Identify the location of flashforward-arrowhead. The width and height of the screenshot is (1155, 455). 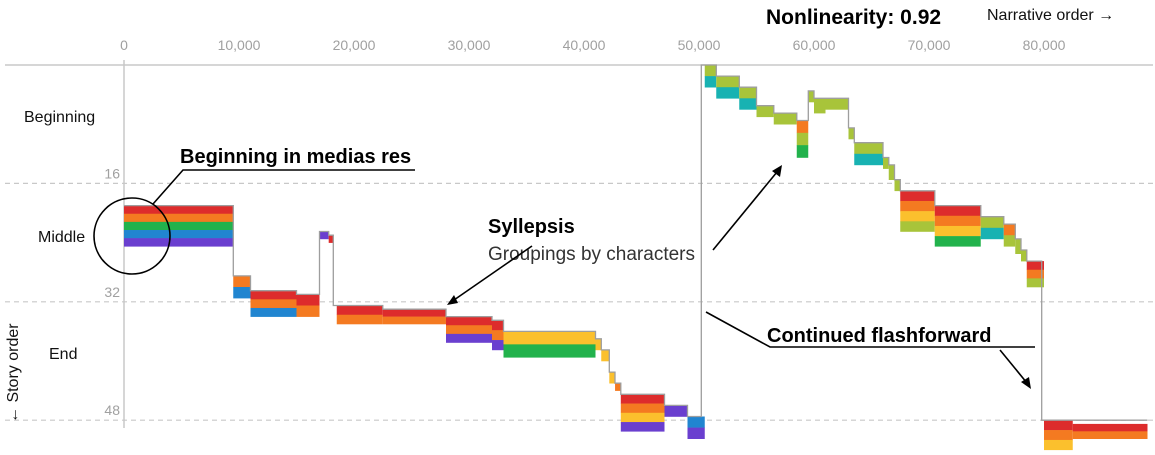
(1026, 383).